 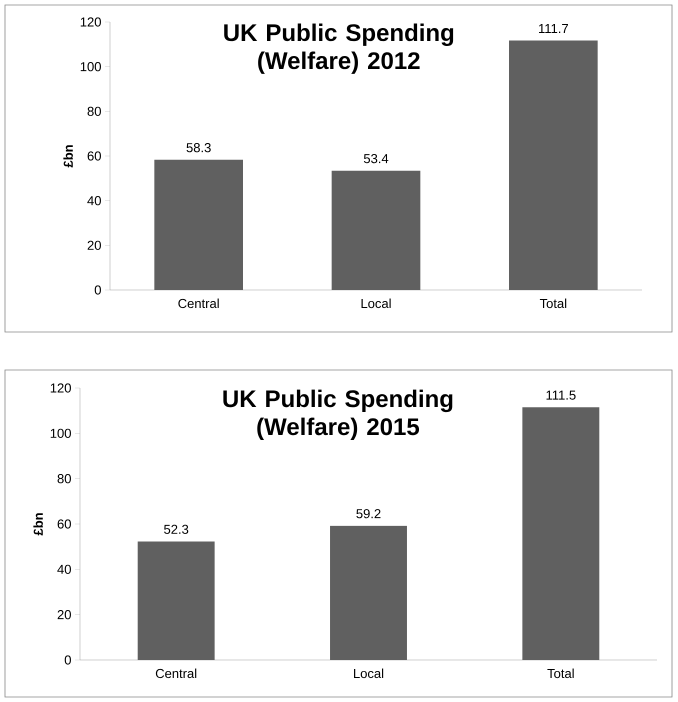 I want to click on text: UK Public Spending (Welfare) 2015, so click(x=337, y=415).